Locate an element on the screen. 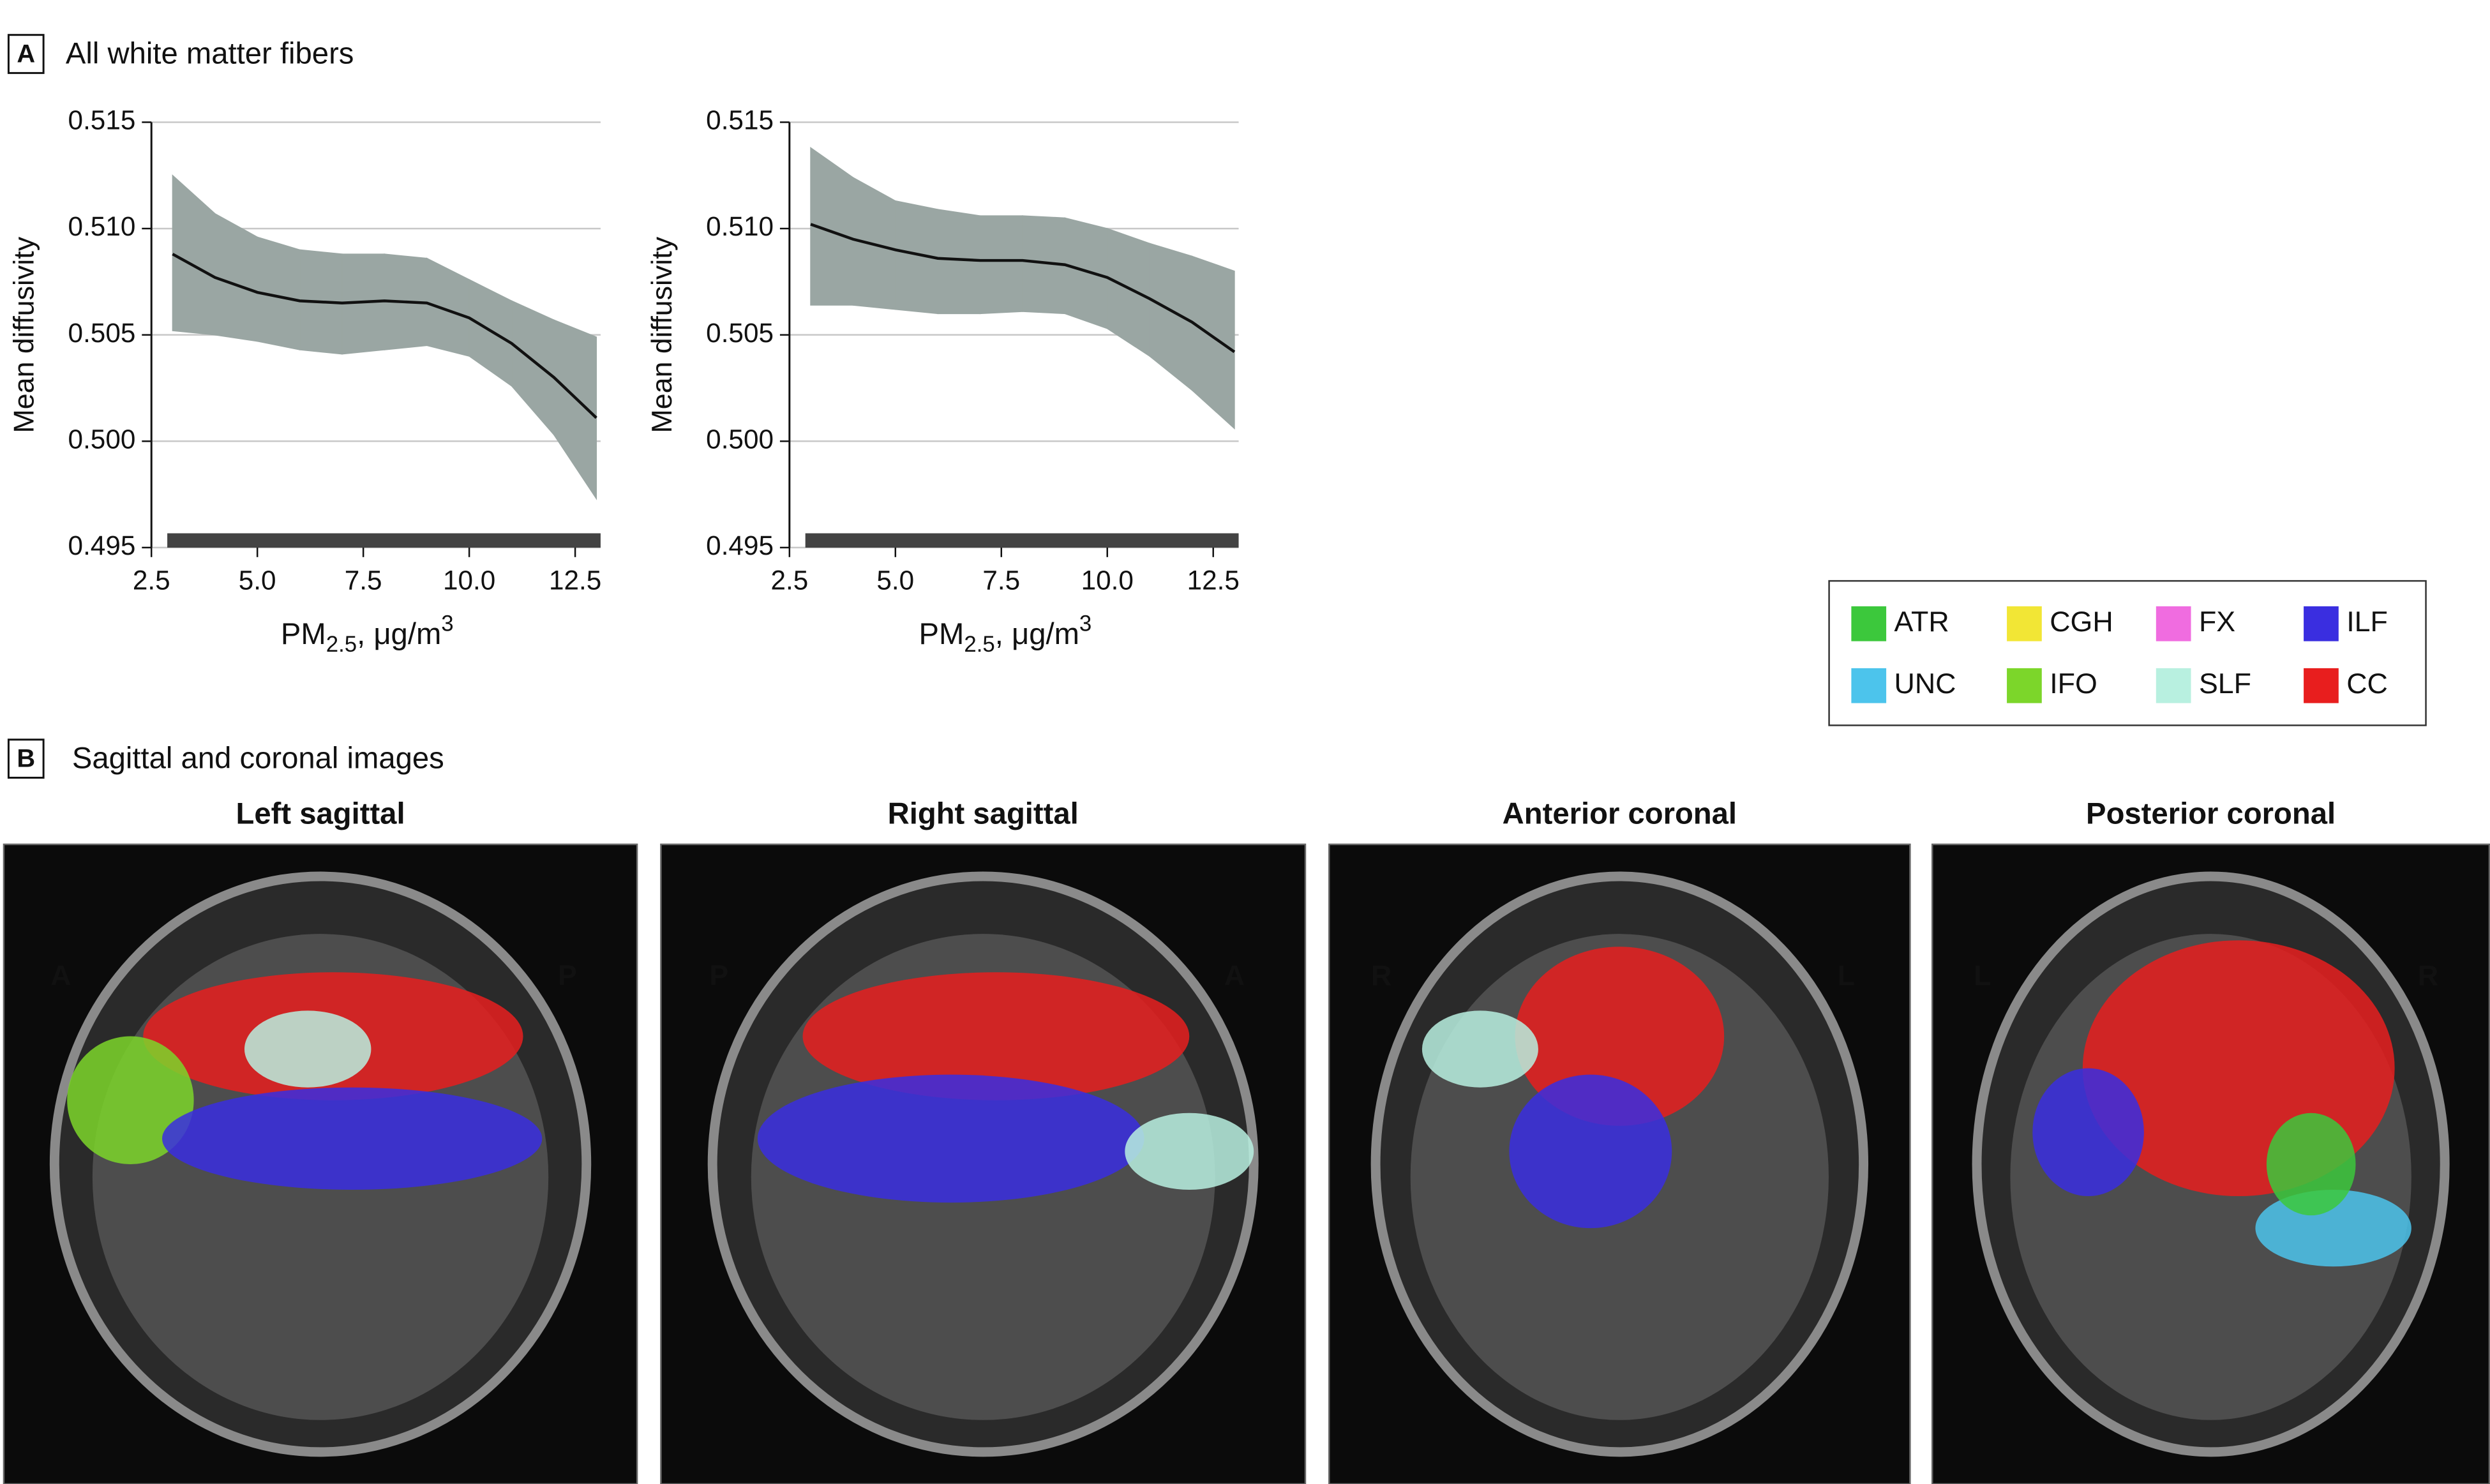 This screenshot has width=2490, height=1484. legend-label: IFO is located at coordinates (2073, 684).